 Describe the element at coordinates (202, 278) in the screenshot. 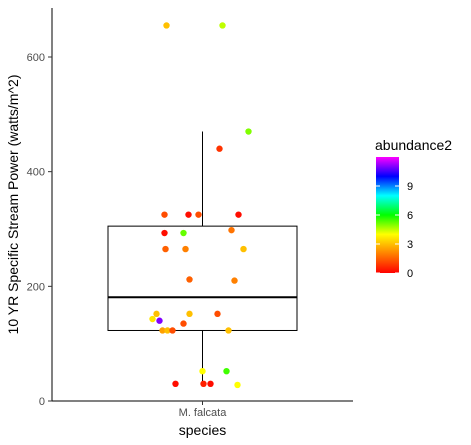

I see `box-iqr` at that location.